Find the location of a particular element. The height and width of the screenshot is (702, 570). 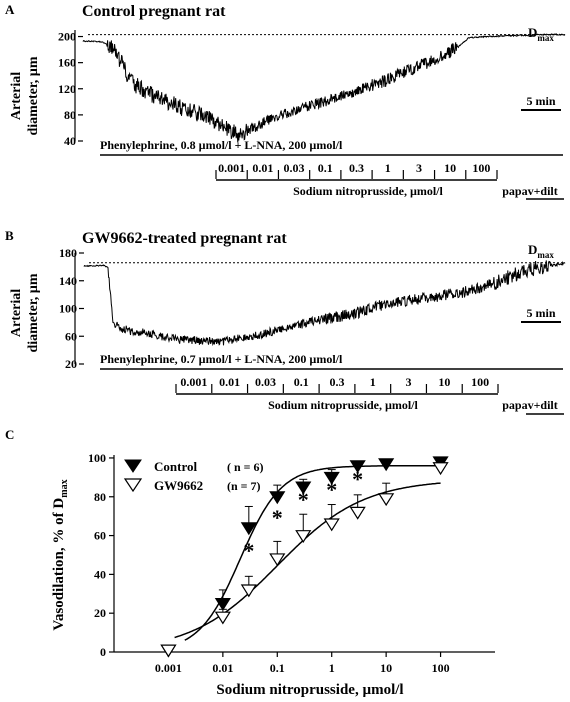

panel-b-conc-label: 3 is located at coordinates (409, 382).